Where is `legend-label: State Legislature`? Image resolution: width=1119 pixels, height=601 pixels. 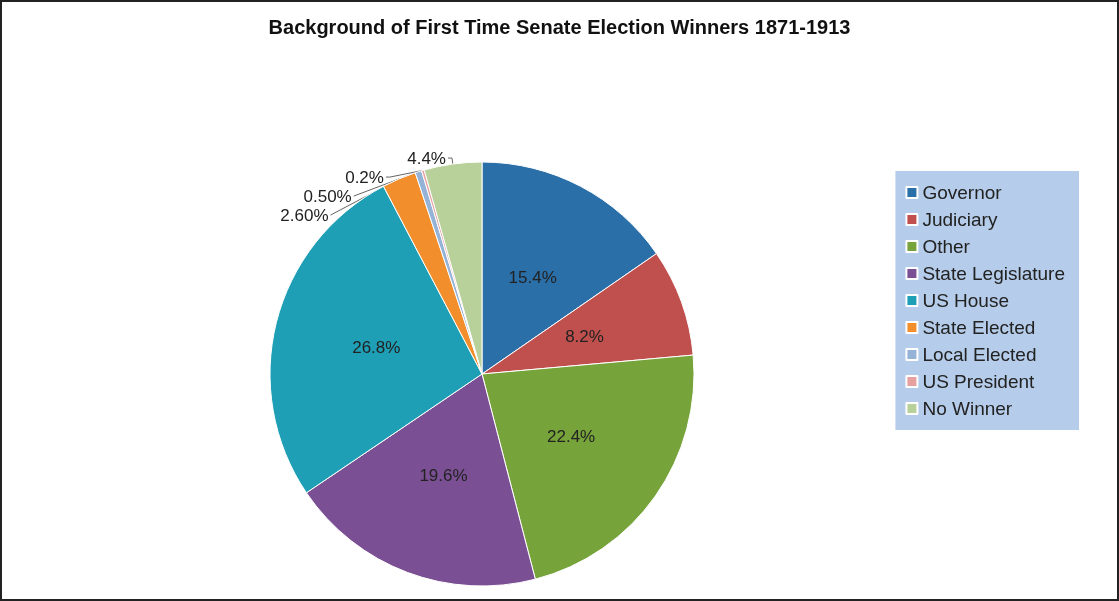 legend-label: State Legislature is located at coordinates (993, 273).